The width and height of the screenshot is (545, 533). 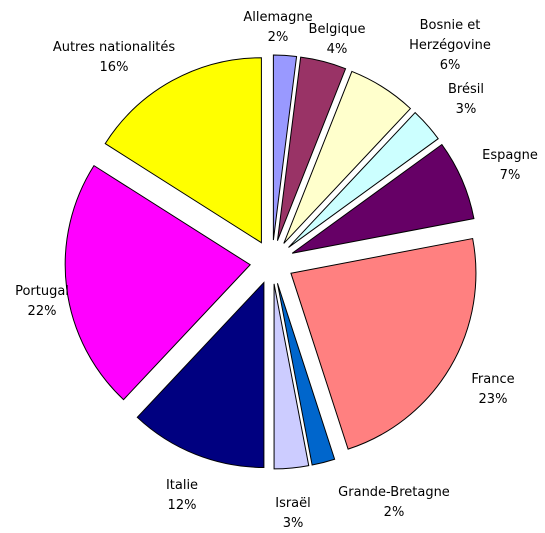 What do you see at coordinates (337, 49) in the screenshot?
I see `value-label: 4%` at bounding box center [337, 49].